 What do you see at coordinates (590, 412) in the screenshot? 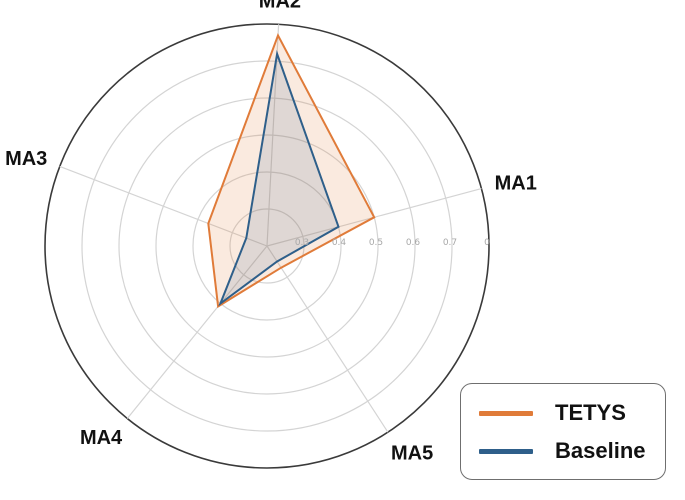
I see `legend-label-tetys: TETYS` at bounding box center [590, 412].